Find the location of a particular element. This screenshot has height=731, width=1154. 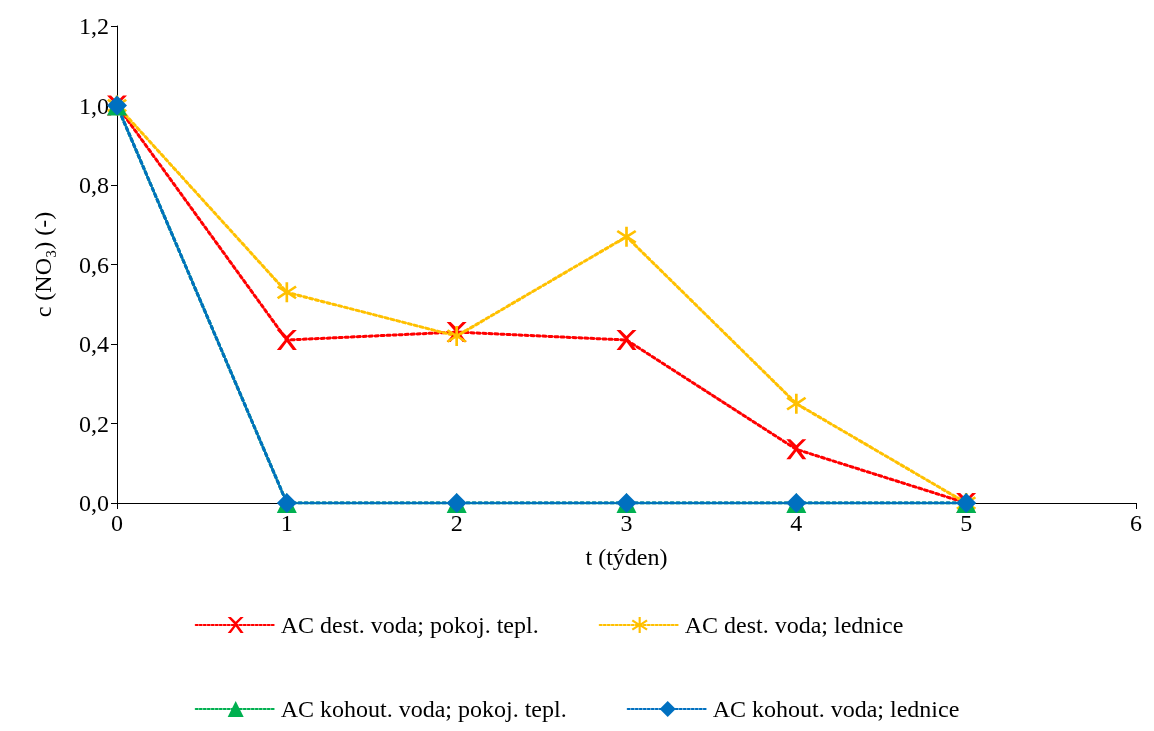

y-tick-label: 0,8 is located at coordinates (94, 185).